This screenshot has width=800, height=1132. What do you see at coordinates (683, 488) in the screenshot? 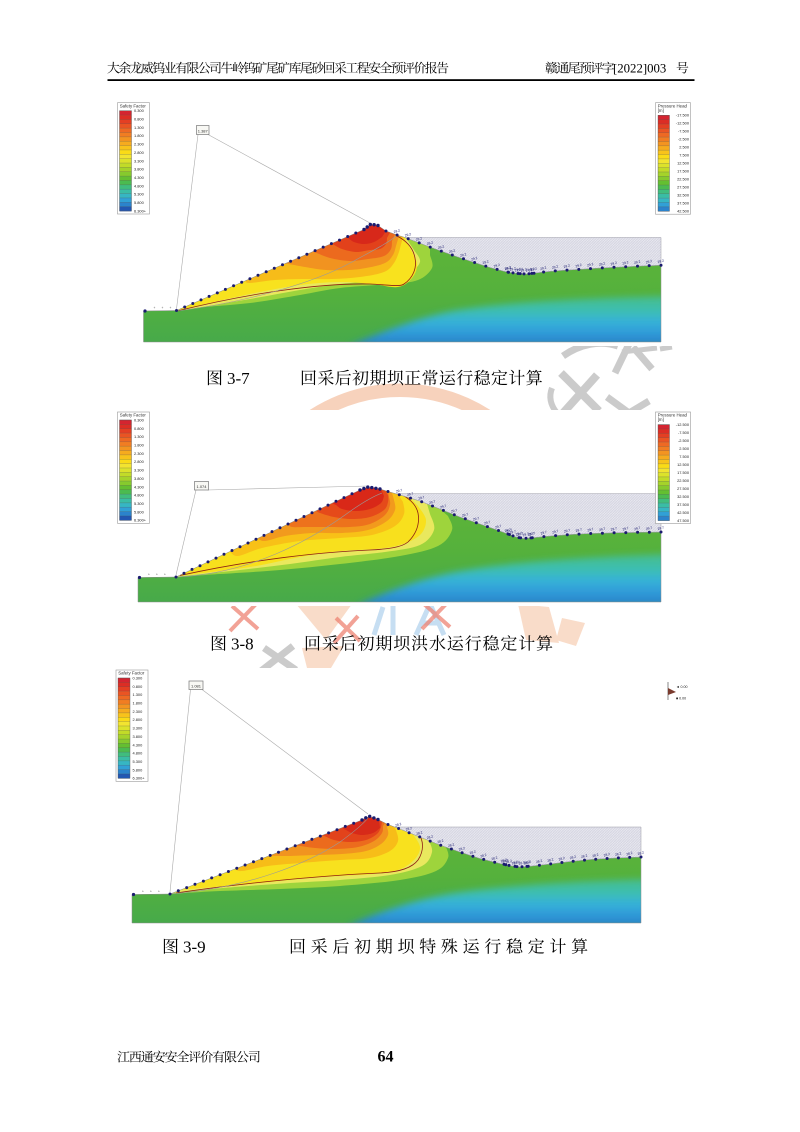
I see `svg-text: 27.500` at bounding box center [683, 488].